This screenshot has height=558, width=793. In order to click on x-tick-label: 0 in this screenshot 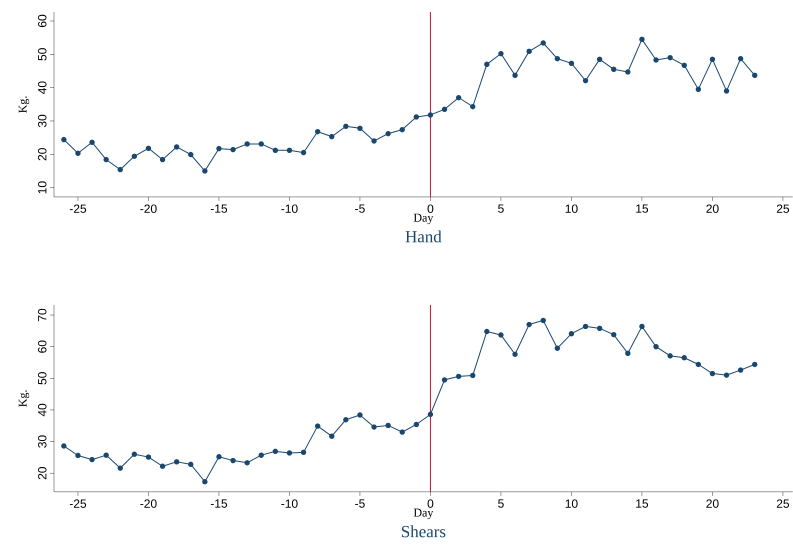, I will do `click(431, 208)`.